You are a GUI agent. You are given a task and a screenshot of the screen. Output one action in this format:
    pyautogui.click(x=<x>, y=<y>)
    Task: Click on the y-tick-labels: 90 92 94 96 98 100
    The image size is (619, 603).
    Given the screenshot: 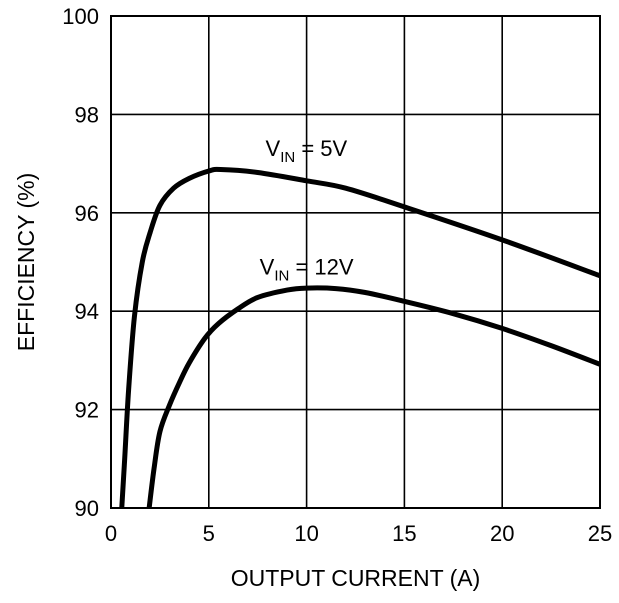 What is the action you would take?
    pyautogui.click(x=80, y=262)
    